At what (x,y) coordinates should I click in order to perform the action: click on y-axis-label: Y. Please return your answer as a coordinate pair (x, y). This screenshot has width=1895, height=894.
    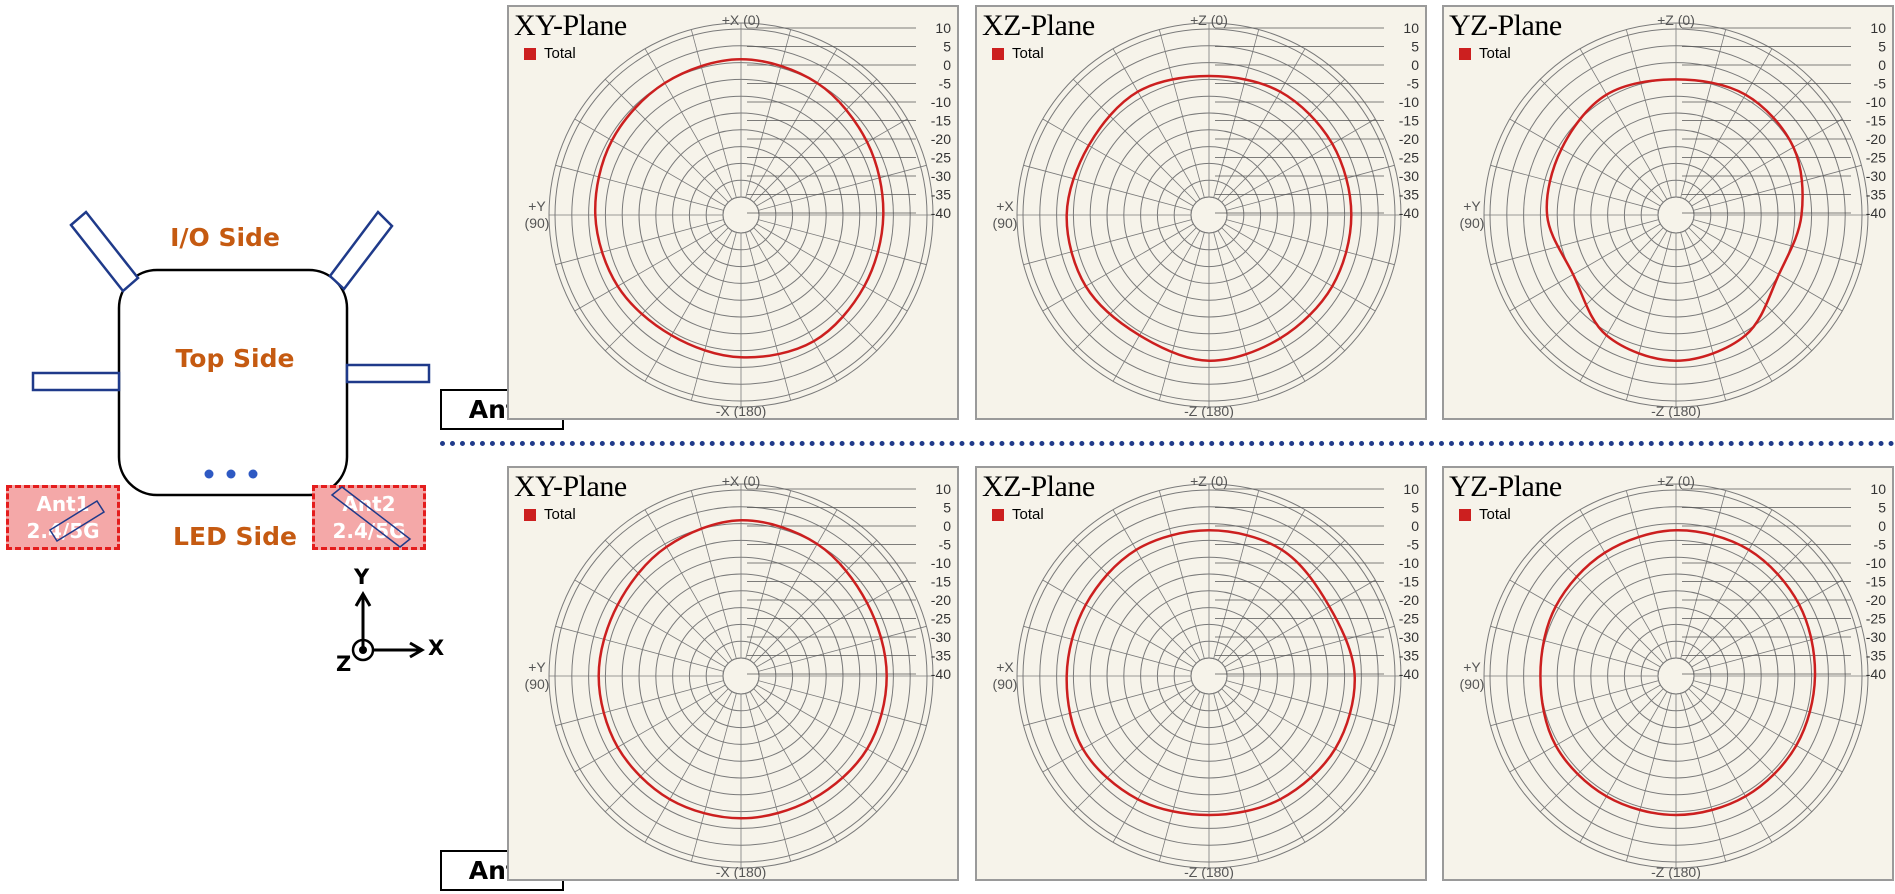
    Looking at the image, I should click on (362, 577).